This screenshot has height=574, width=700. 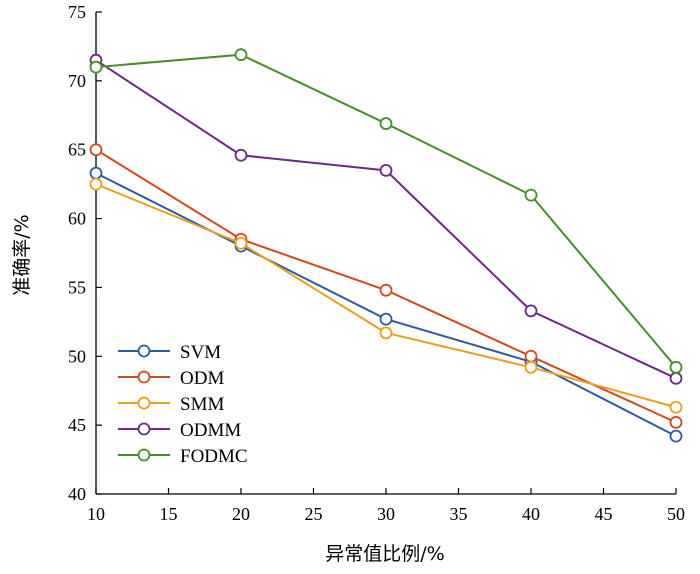 I want to click on legend: SVM ODM SMM ODMM FODMC, so click(x=183, y=404).